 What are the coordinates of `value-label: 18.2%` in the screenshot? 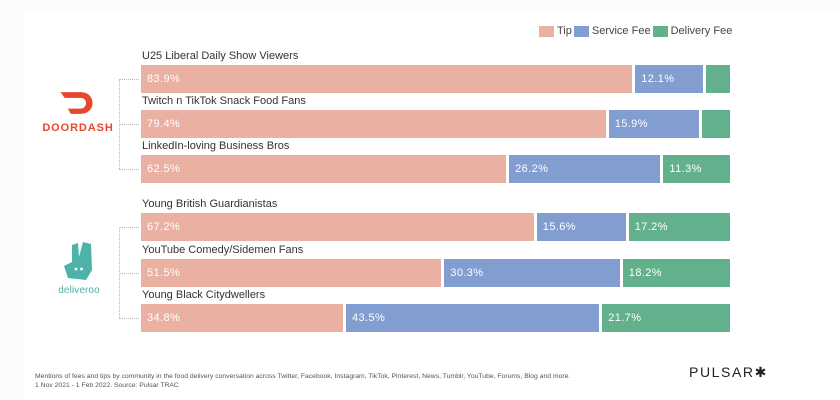 It's located at (645, 273).